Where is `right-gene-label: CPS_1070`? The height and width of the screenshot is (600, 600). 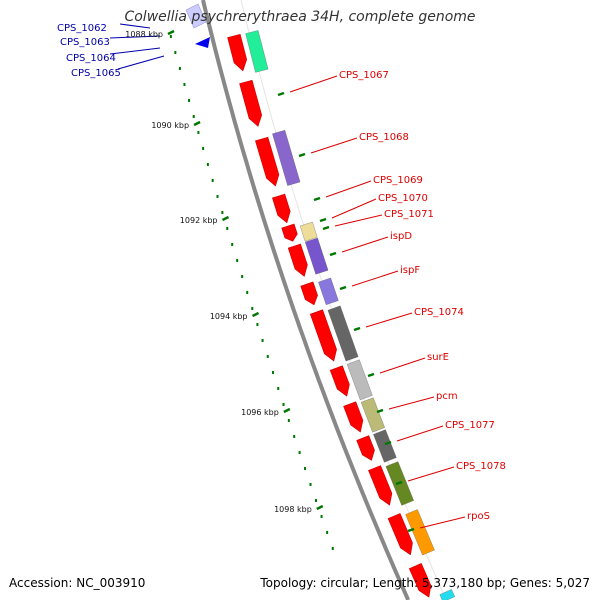 right-gene-label: CPS_1070 is located at coordinates (403, 198).